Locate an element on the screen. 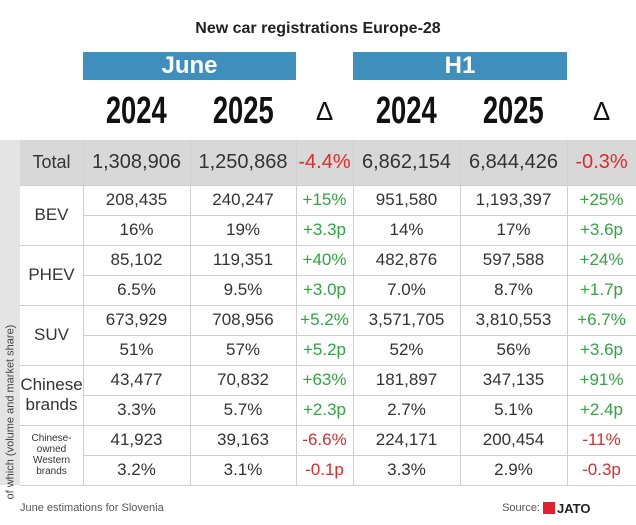 This screenshot has height=525, width=636. logo: JATO is located at coordinates (574, 508).